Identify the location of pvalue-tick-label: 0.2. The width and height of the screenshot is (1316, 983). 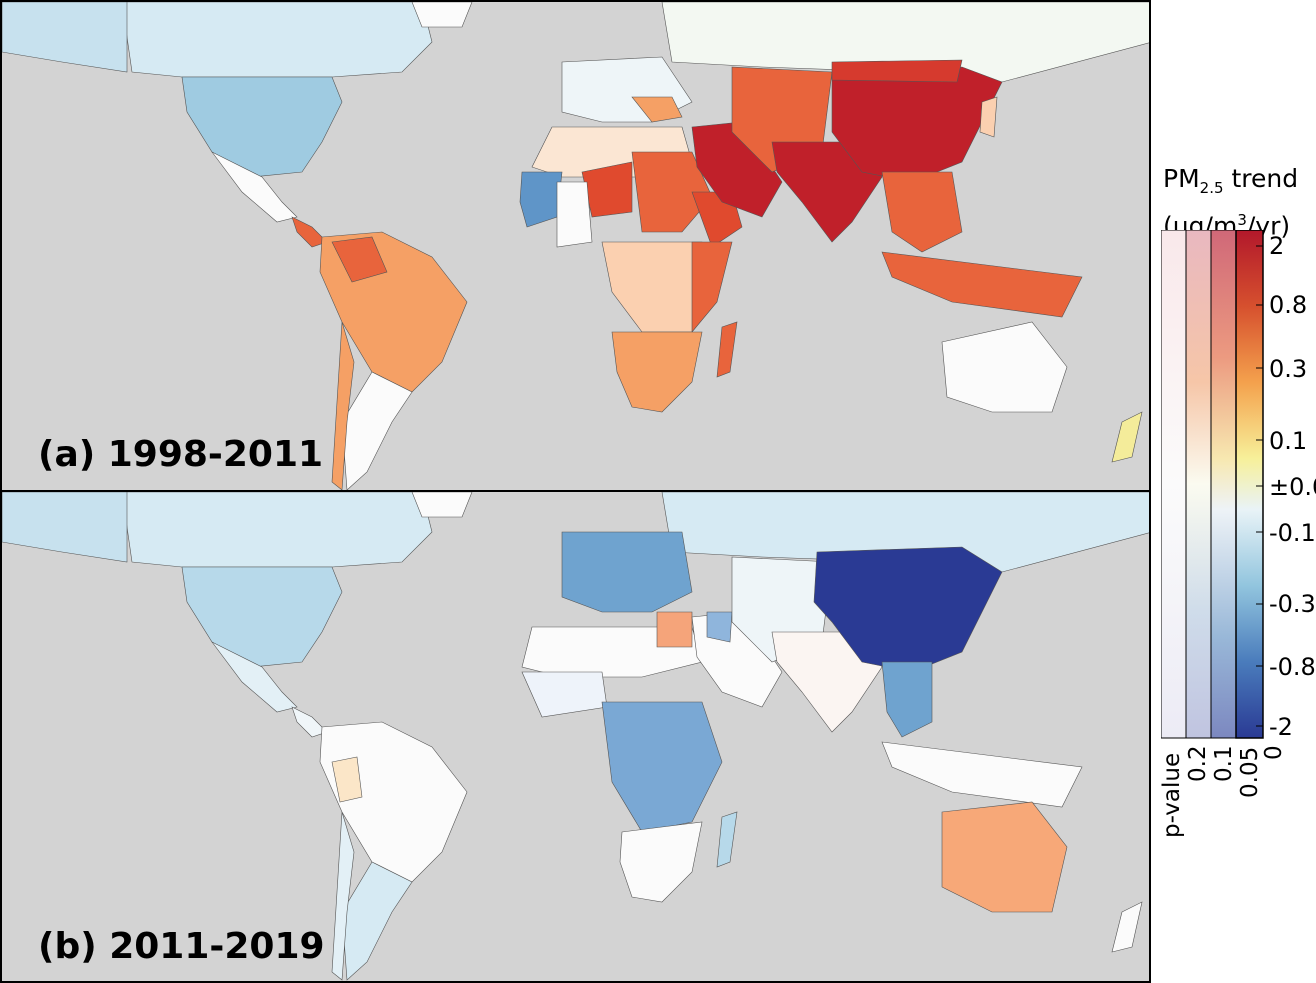
(1198, 763).